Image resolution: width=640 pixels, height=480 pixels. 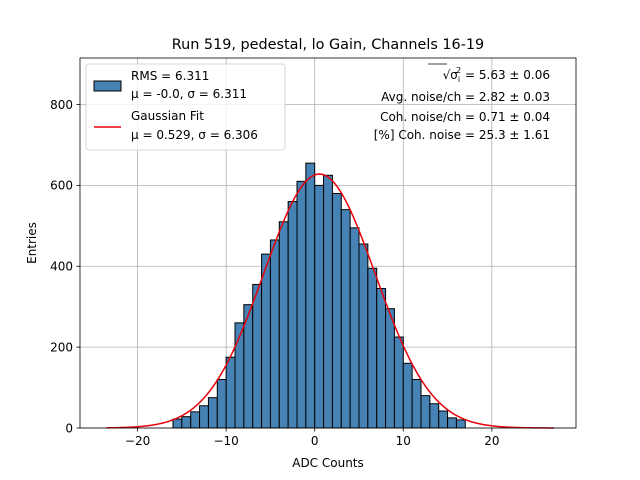 What do you see at coordinates (32, 243) in the screenshot?
I see `y-axis-label: Entries` at bounding box center [32, 243].